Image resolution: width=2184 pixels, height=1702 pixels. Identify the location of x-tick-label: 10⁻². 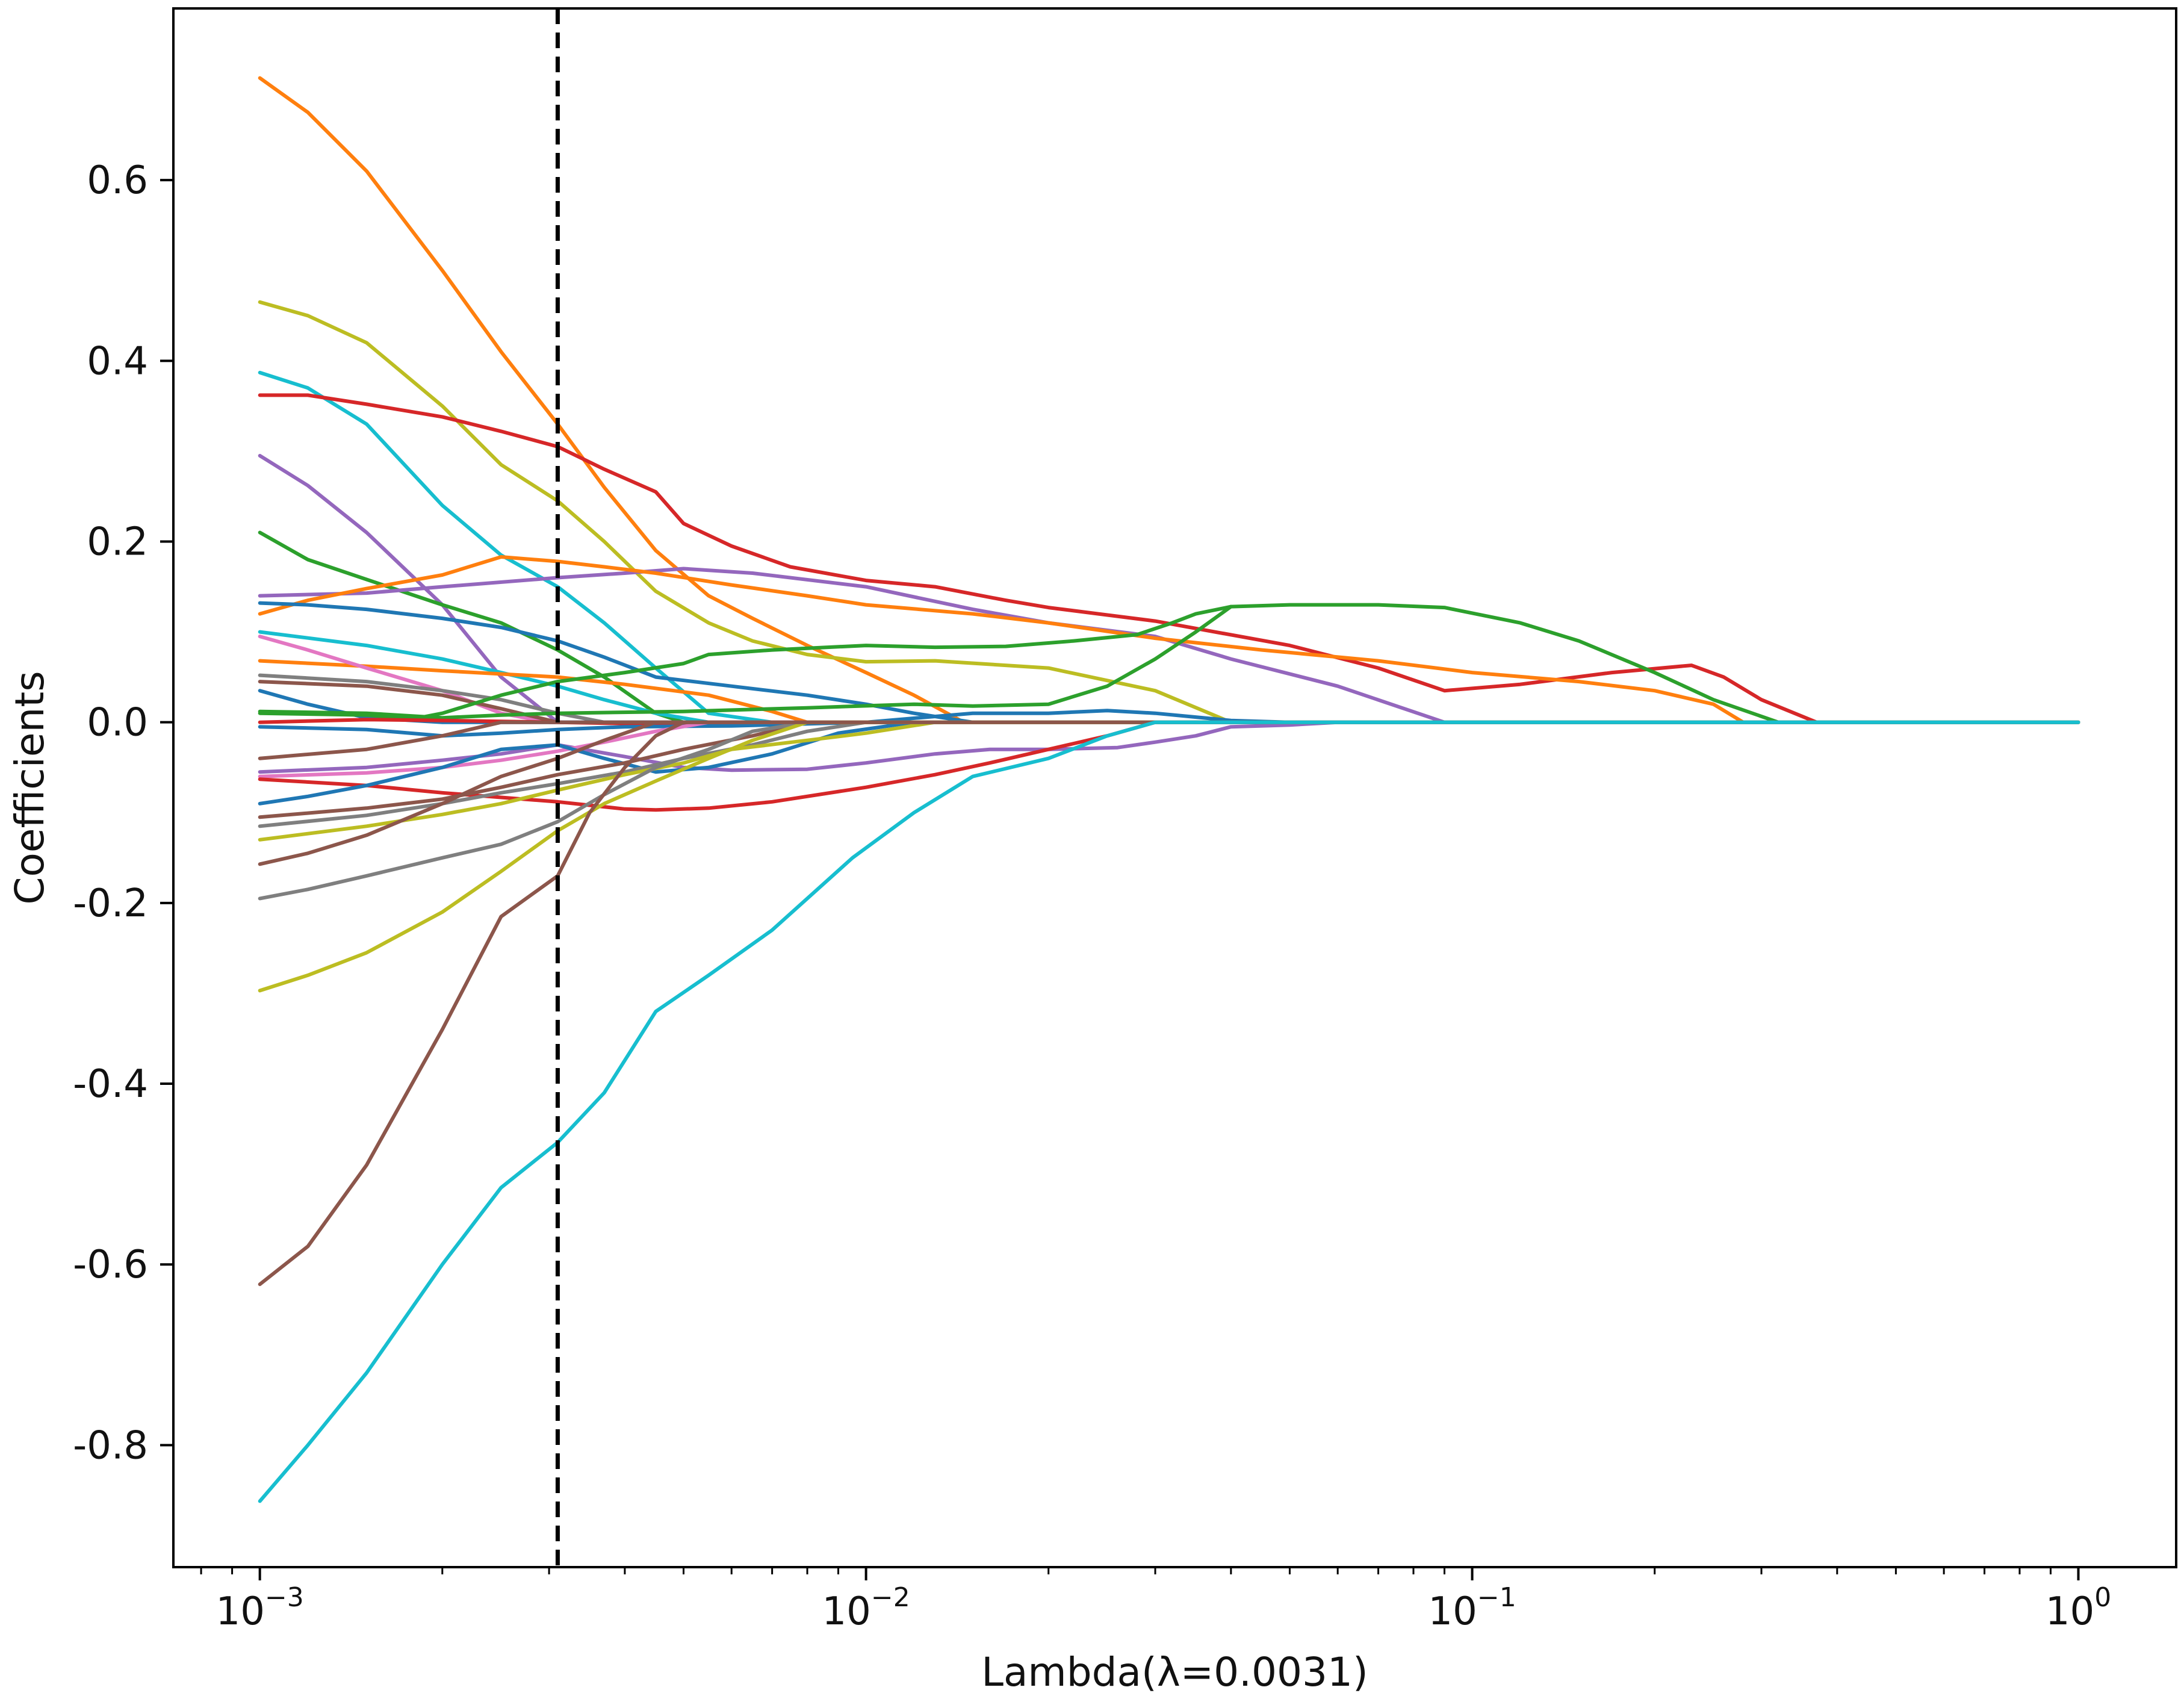
(866, 1608).